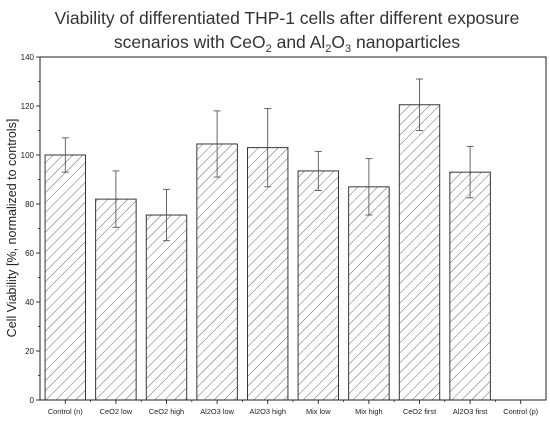 This screenshot has height=423, width=550. Describe the element at coordinates (29, 351) in the screenshot. I see `y-tick-label-20: 20` at that location.